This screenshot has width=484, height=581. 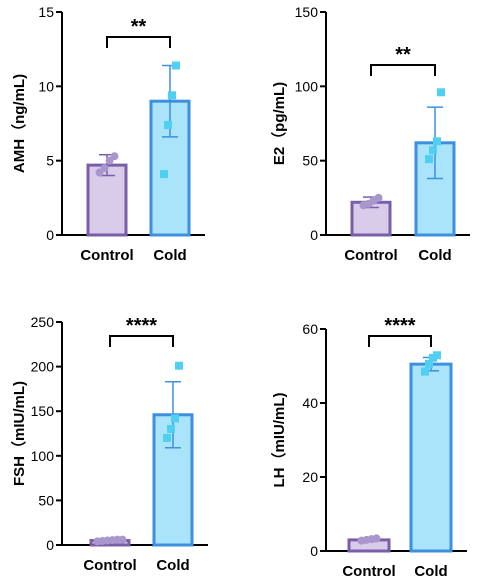 What do you see at coordinates (43, 367) in the screenshot?
I see `y-tick-label: 200` at bounding box center [43, 367].